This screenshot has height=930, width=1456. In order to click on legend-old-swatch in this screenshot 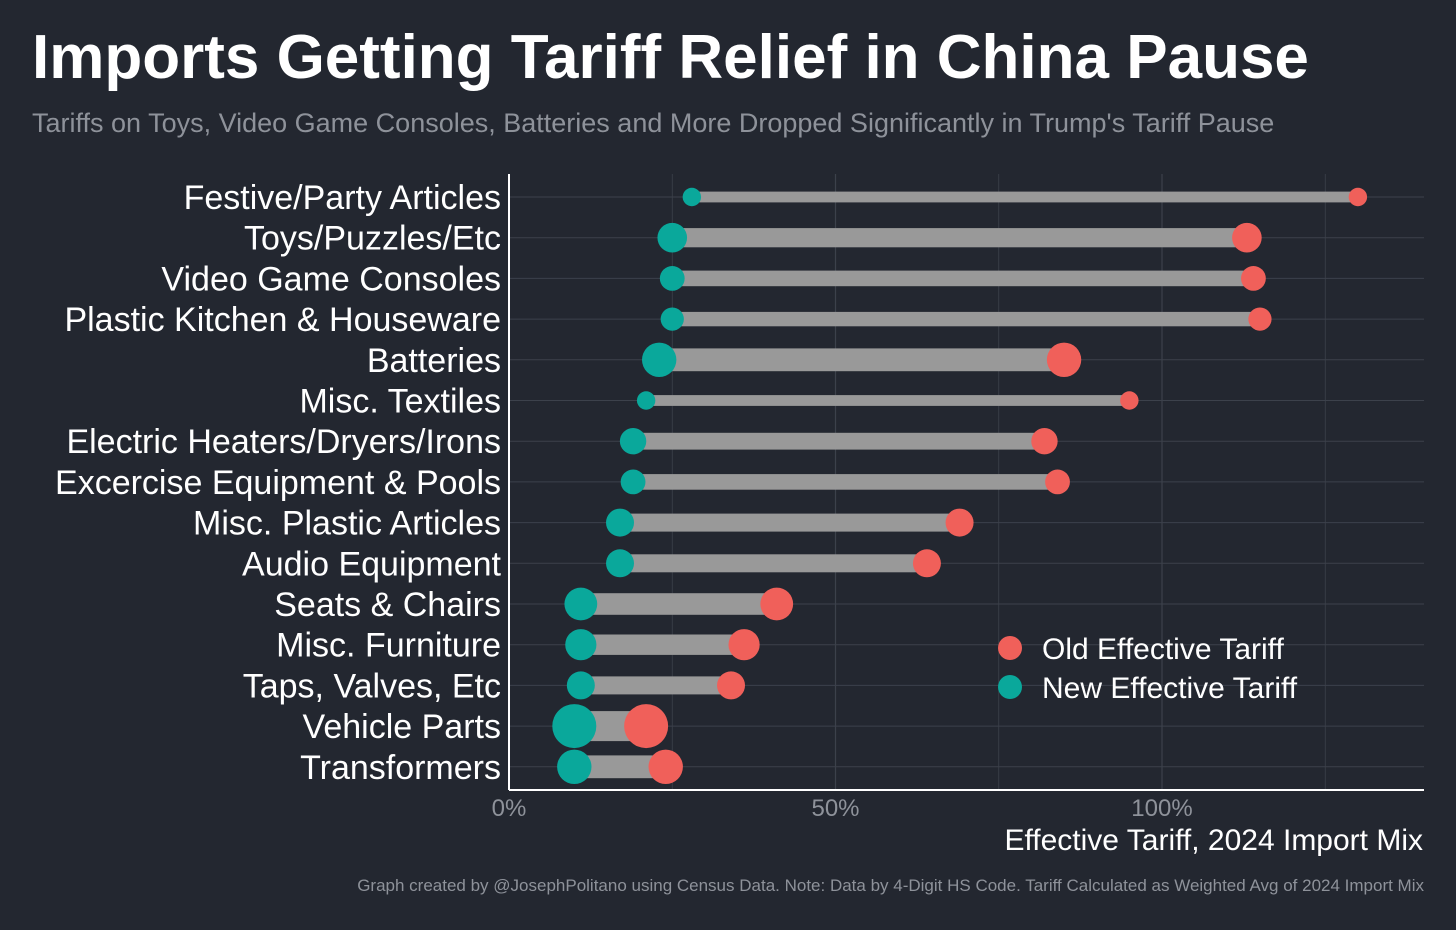, I will do `click(1010, 648)`.